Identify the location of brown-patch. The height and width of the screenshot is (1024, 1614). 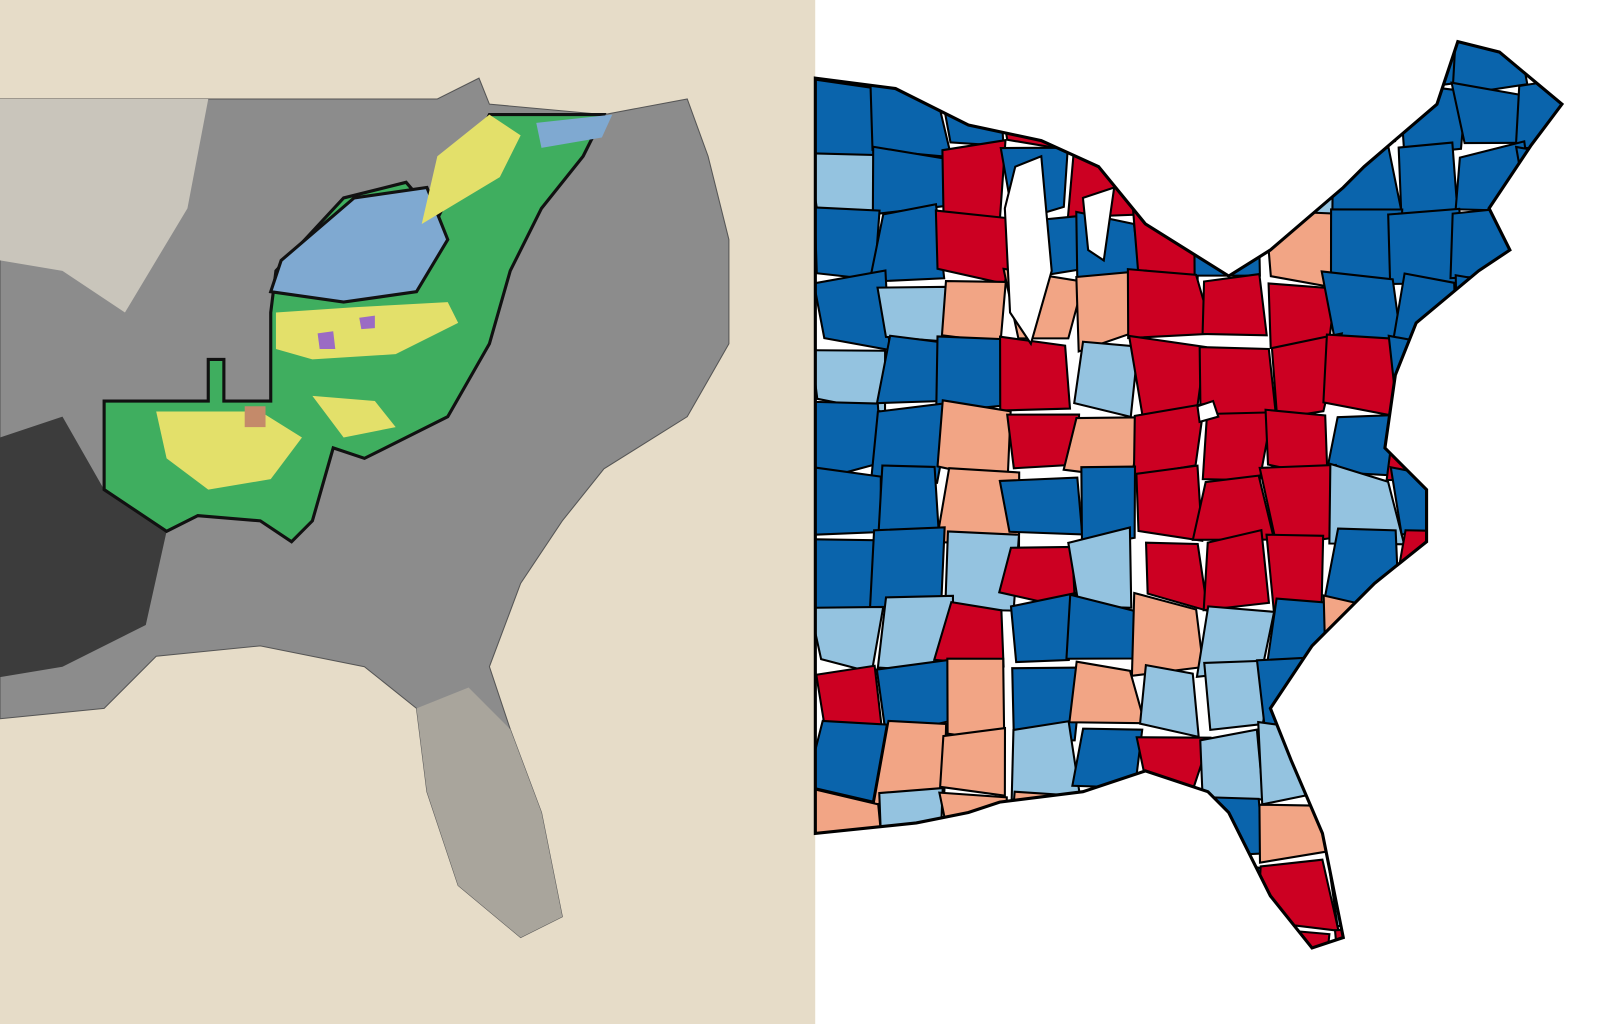
(255, 417).